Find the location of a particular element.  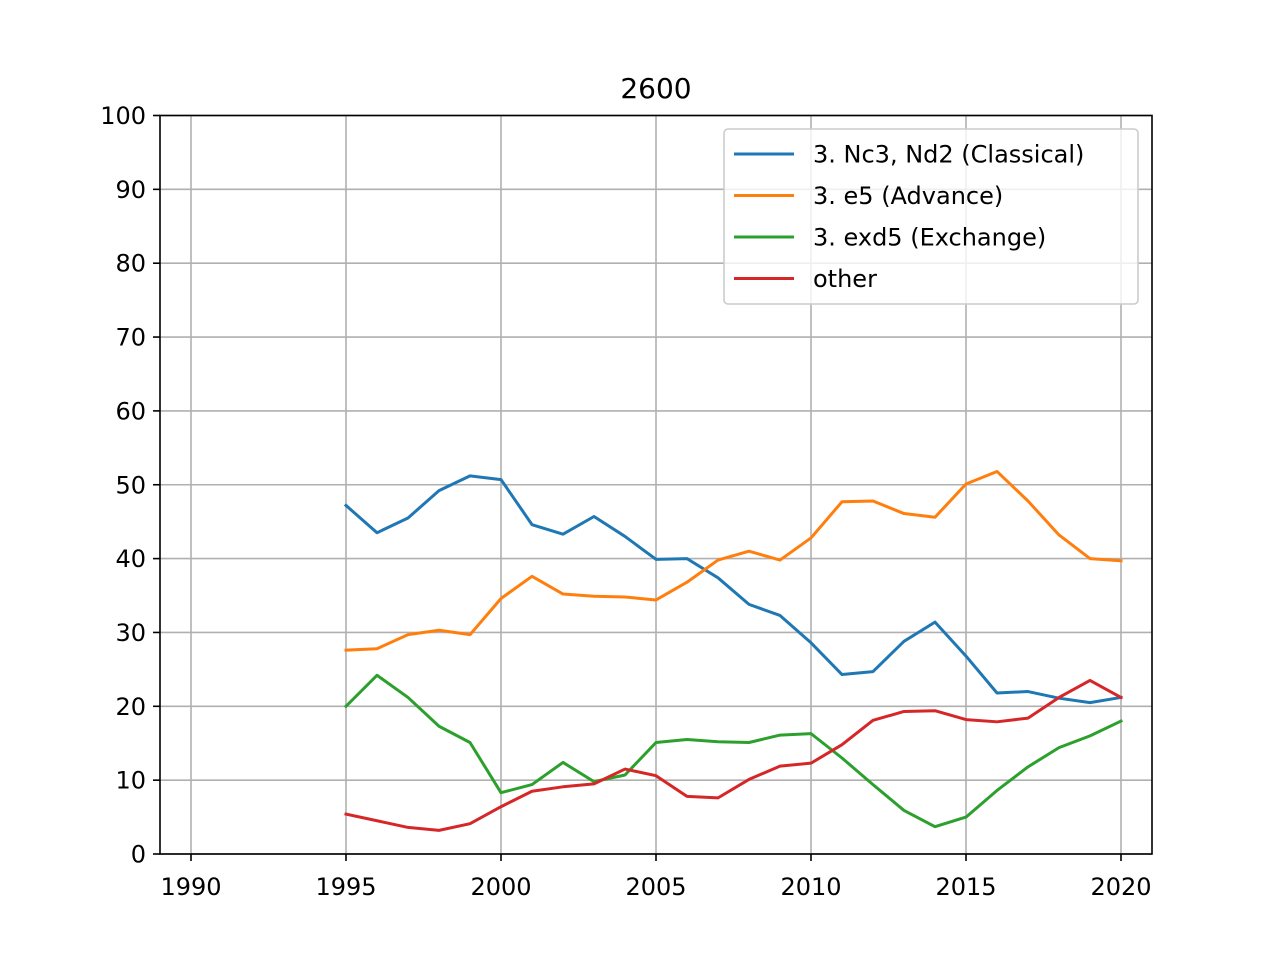

legend-label-4: other is located at coordinates (845, 279).